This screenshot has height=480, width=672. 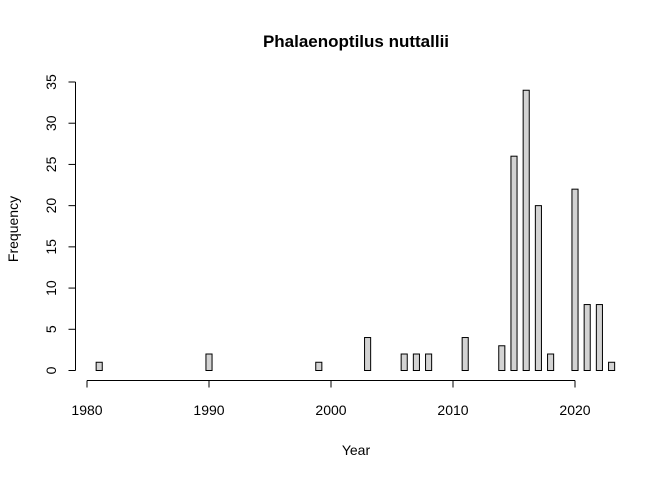 I want to click on bar-2016, so click(x=526, y=230).